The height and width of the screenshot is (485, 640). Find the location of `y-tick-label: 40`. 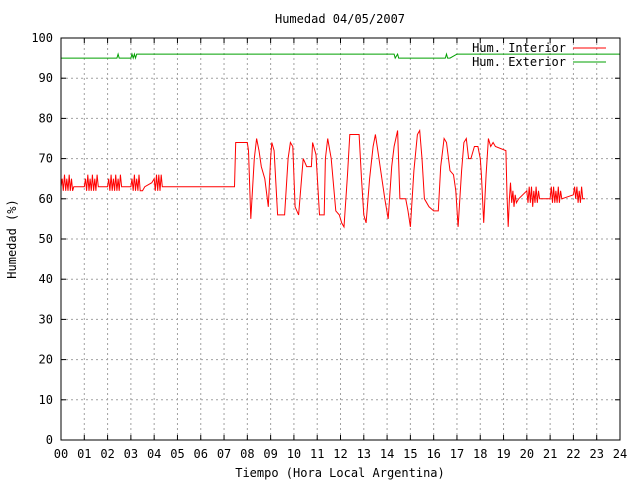

y-tick-label: 40 is located at coordinates (46, 279).